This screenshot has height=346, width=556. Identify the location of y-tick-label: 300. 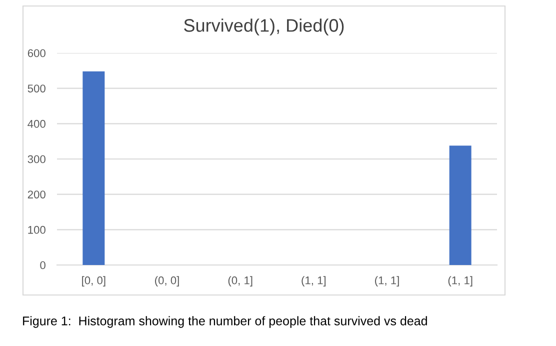
(37, 159).